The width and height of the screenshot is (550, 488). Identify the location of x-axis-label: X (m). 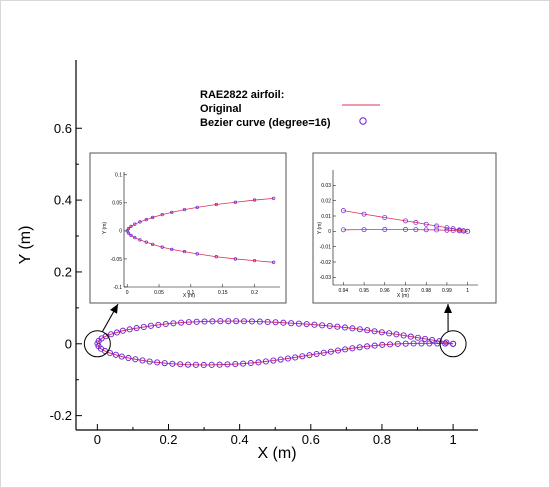
(276, 453).